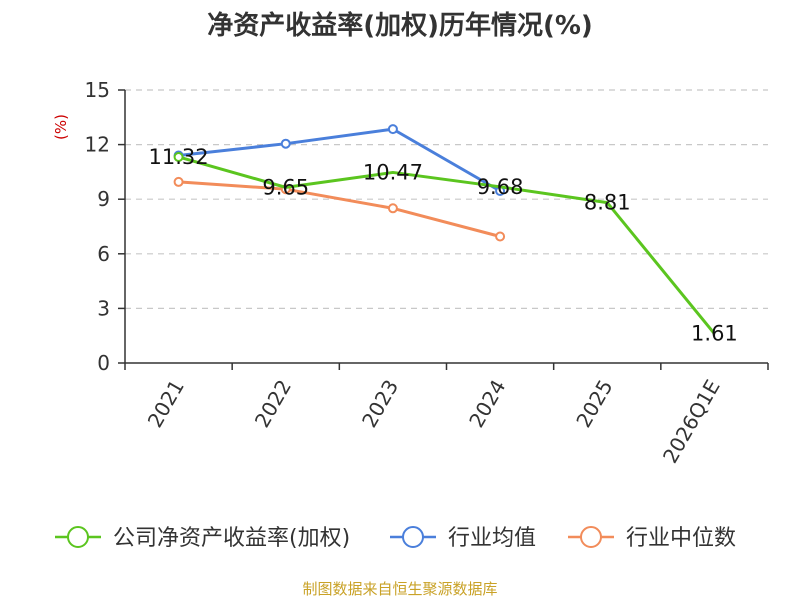 This screenshot has height=600, width=800. I want to click on x-tick-label-2026Q1E: 2026Q1E, so click(691, 422).